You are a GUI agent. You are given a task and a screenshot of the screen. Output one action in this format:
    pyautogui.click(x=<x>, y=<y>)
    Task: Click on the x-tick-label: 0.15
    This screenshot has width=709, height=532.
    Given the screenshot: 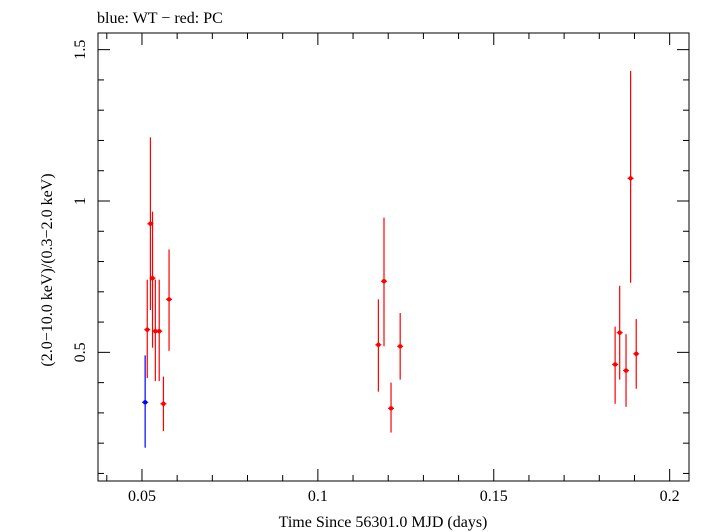 What is the action you would take?
    pyautogui.click(x=494, y=496)
    